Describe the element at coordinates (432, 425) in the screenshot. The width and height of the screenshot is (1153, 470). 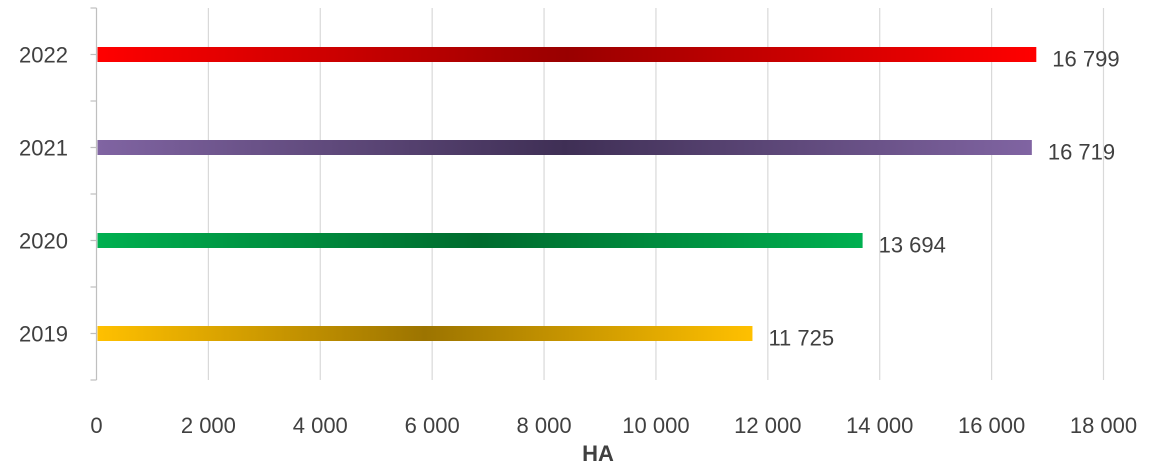
I see `x-tick-label: 6 000` at that location.